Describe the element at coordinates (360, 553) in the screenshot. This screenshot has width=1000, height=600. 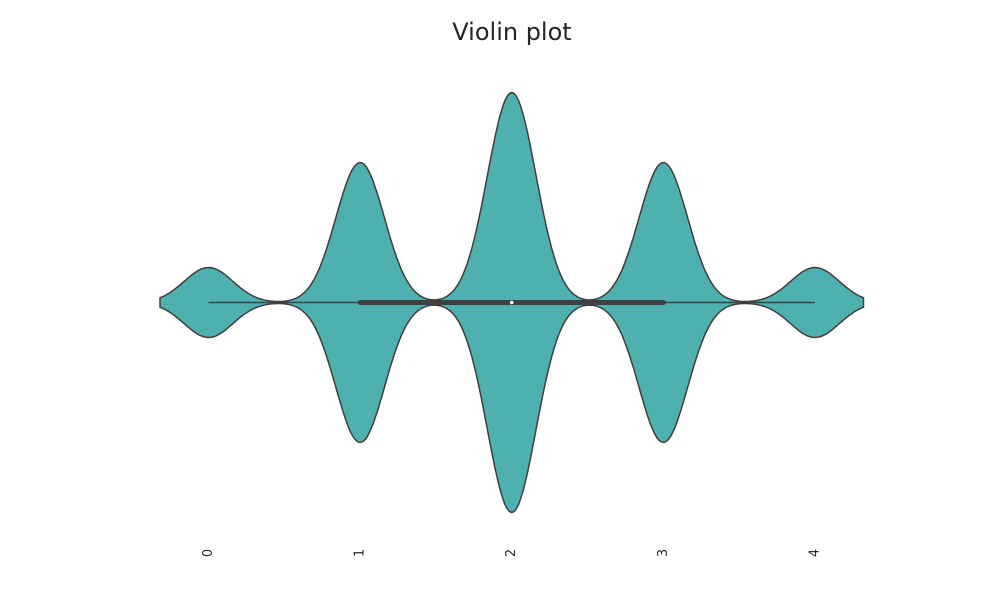
I see `x-tick-label: 1` at that location.